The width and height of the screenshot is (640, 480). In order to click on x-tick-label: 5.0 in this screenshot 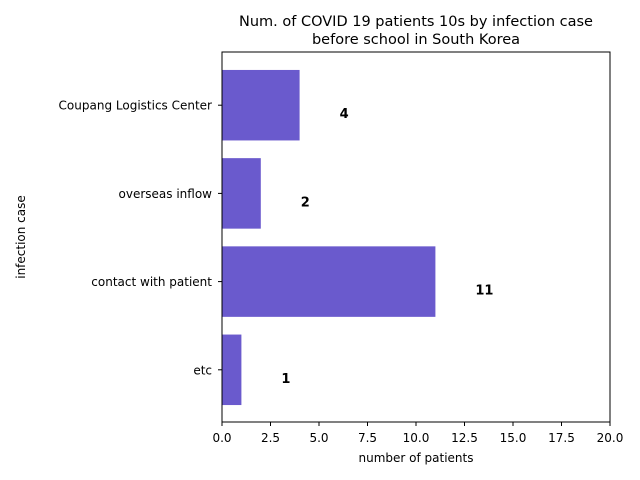, I will do `click(318, 438)`.